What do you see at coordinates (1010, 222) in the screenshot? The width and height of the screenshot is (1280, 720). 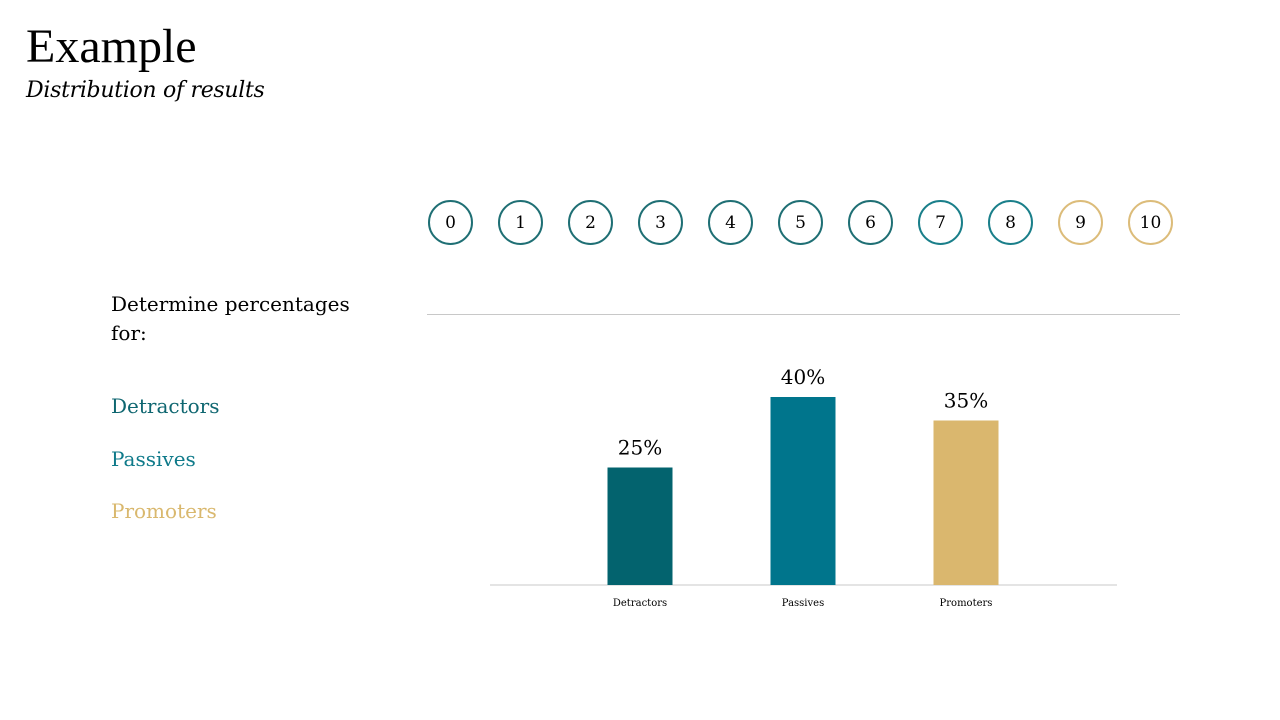 I see `scale-circle-8: 8` at bounding box center [1010, 222].